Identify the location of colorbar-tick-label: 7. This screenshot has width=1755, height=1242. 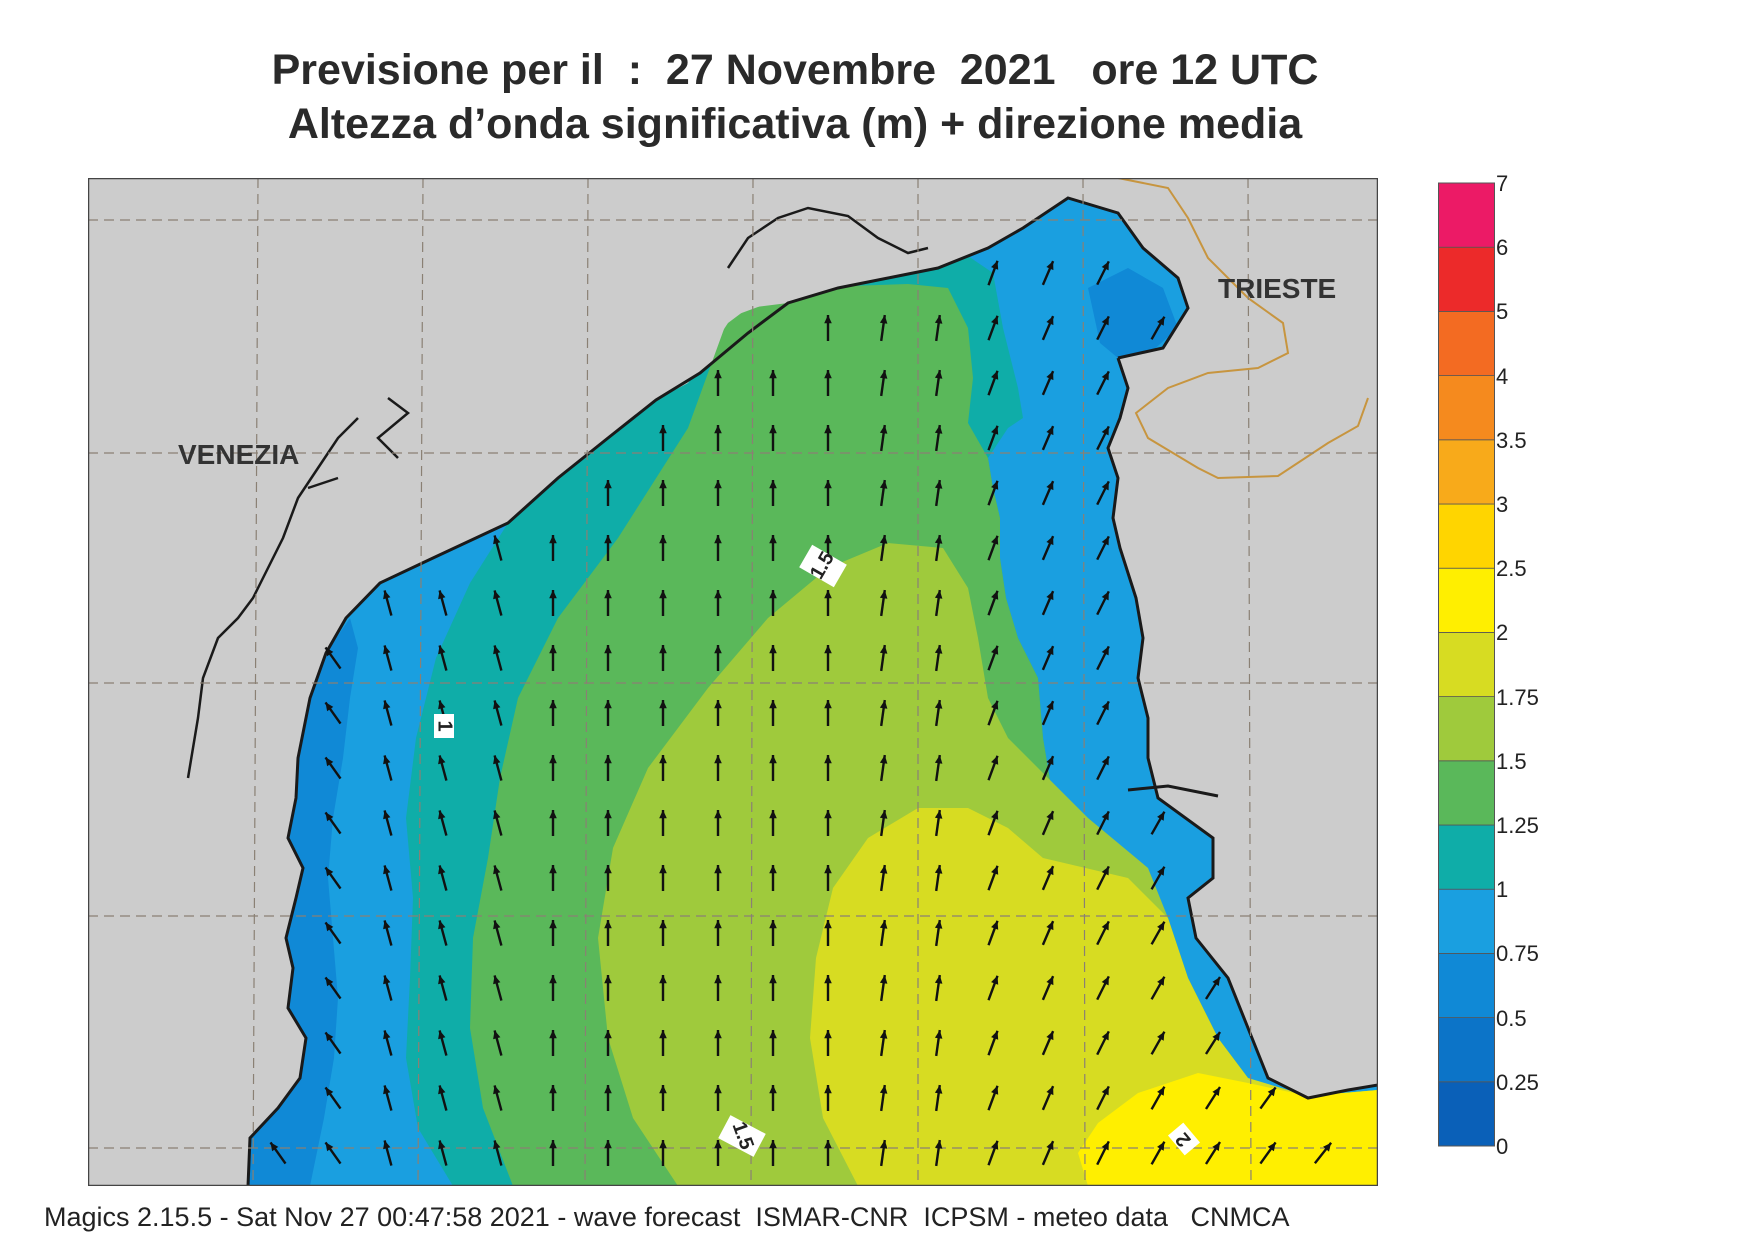
(1502, 183).